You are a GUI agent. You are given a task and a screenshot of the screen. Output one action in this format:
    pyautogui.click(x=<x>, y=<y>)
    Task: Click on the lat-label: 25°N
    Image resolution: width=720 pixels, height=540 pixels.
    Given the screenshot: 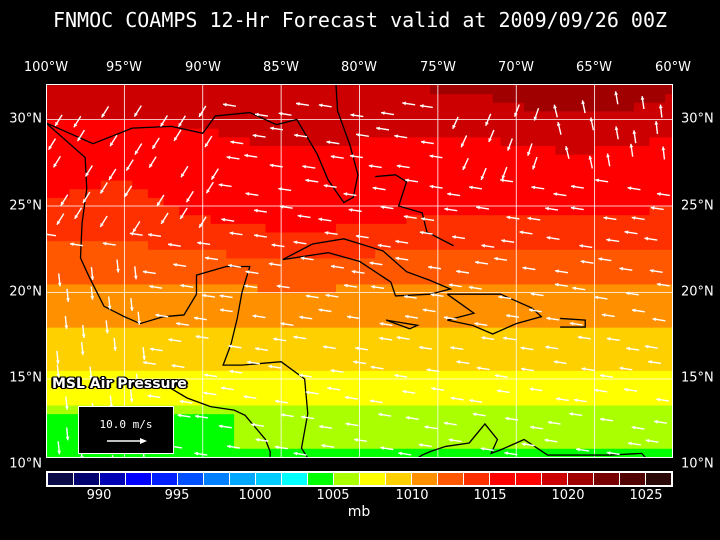 What is the action you would take?
    pyautogui.click(x=25, y=206)
    